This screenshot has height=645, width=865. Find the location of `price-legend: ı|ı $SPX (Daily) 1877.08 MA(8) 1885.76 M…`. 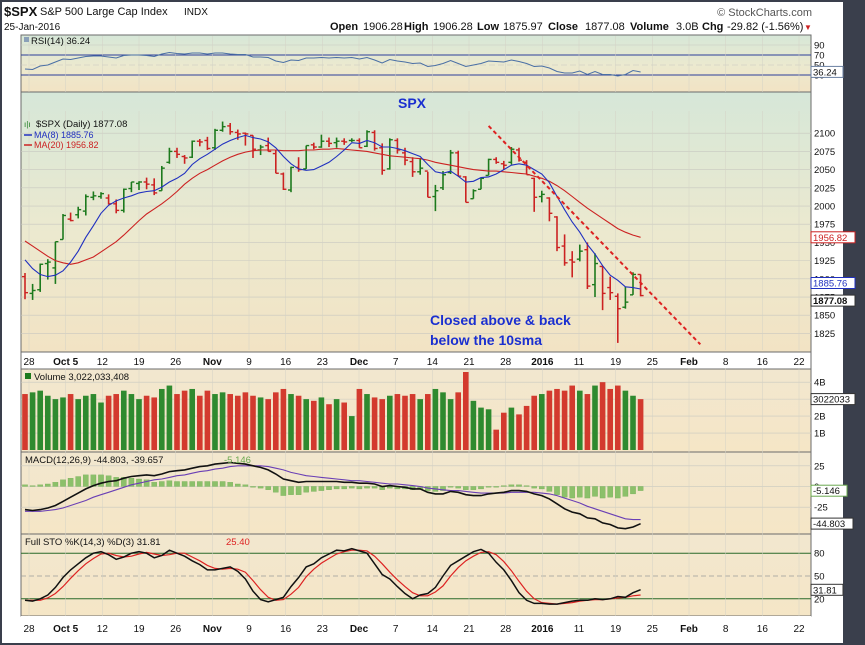

price-legend: ı|ı $SPX (Daily) 1877.08 MA(8) 1885.76 M… is located at coordinates (75, 134).